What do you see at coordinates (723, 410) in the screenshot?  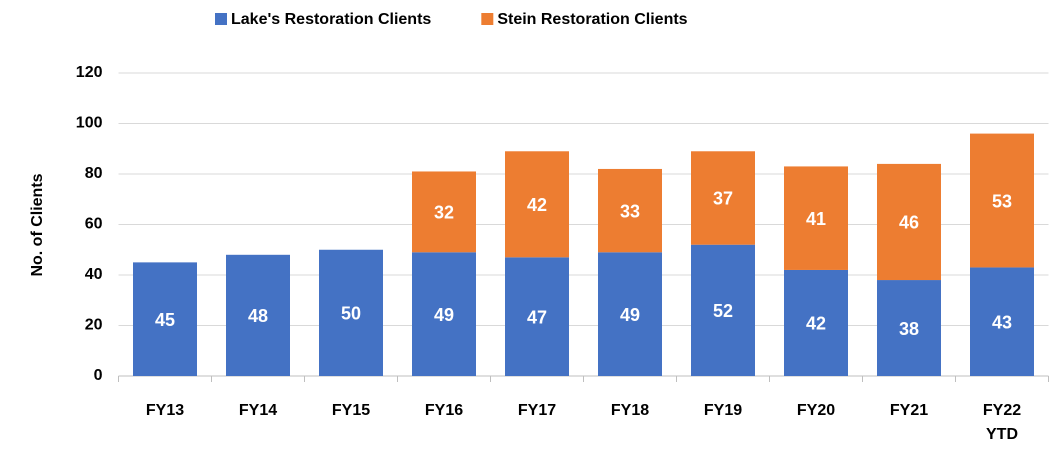 I see `x-tick-label: FY19` at bounding box center [723, 410].